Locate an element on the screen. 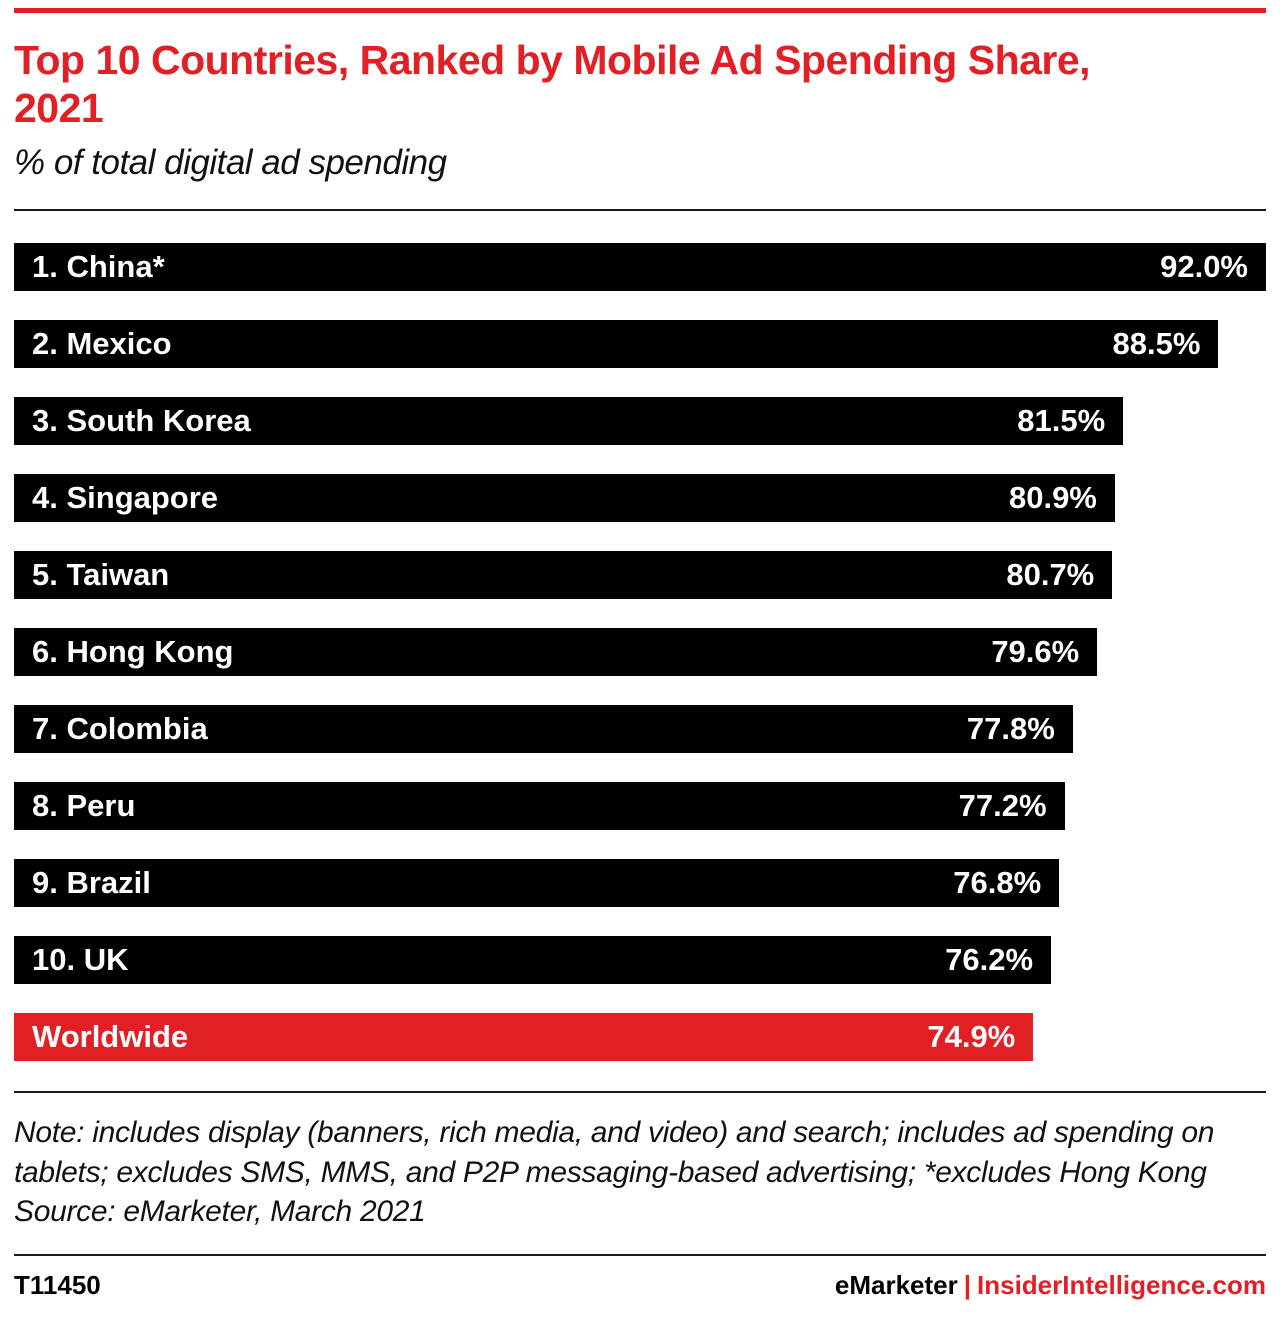  bar-category-label: 5. Taiwan is located at coordinates (101, 574).